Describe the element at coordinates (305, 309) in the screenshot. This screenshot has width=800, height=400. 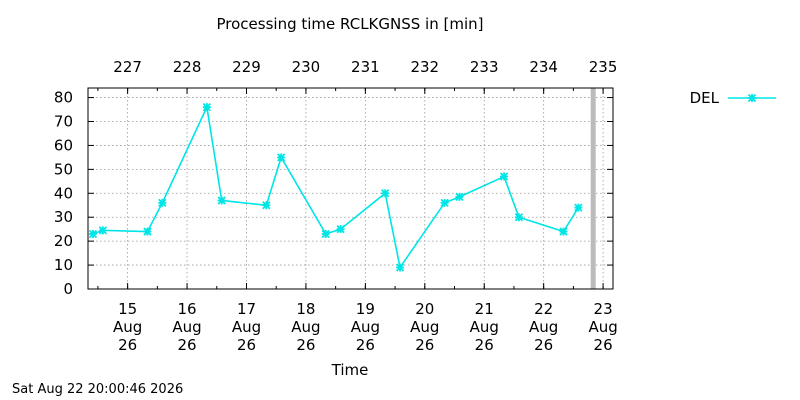
I see `x-tick-label: 18` at that location.